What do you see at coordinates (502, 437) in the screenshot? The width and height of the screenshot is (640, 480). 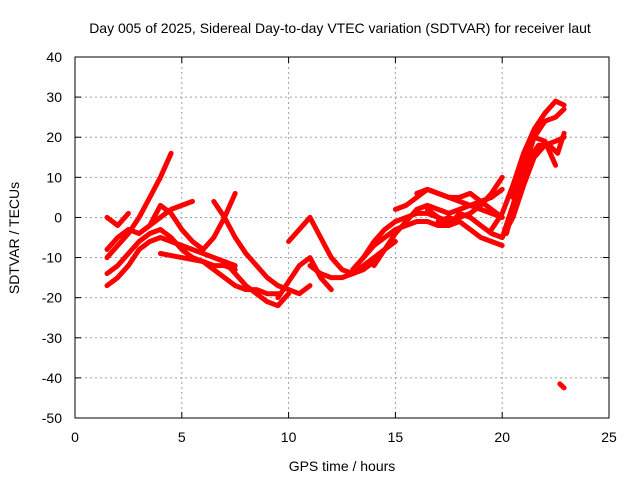 I see `x-tick-label: 20` at bounding box center [502, 437].